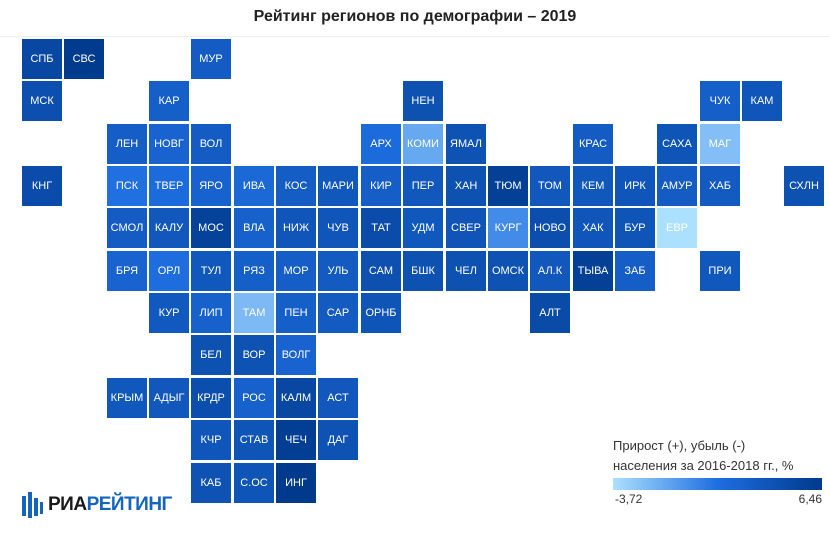  I want to click on region-cell-18: ПСК, so click(127, 186).